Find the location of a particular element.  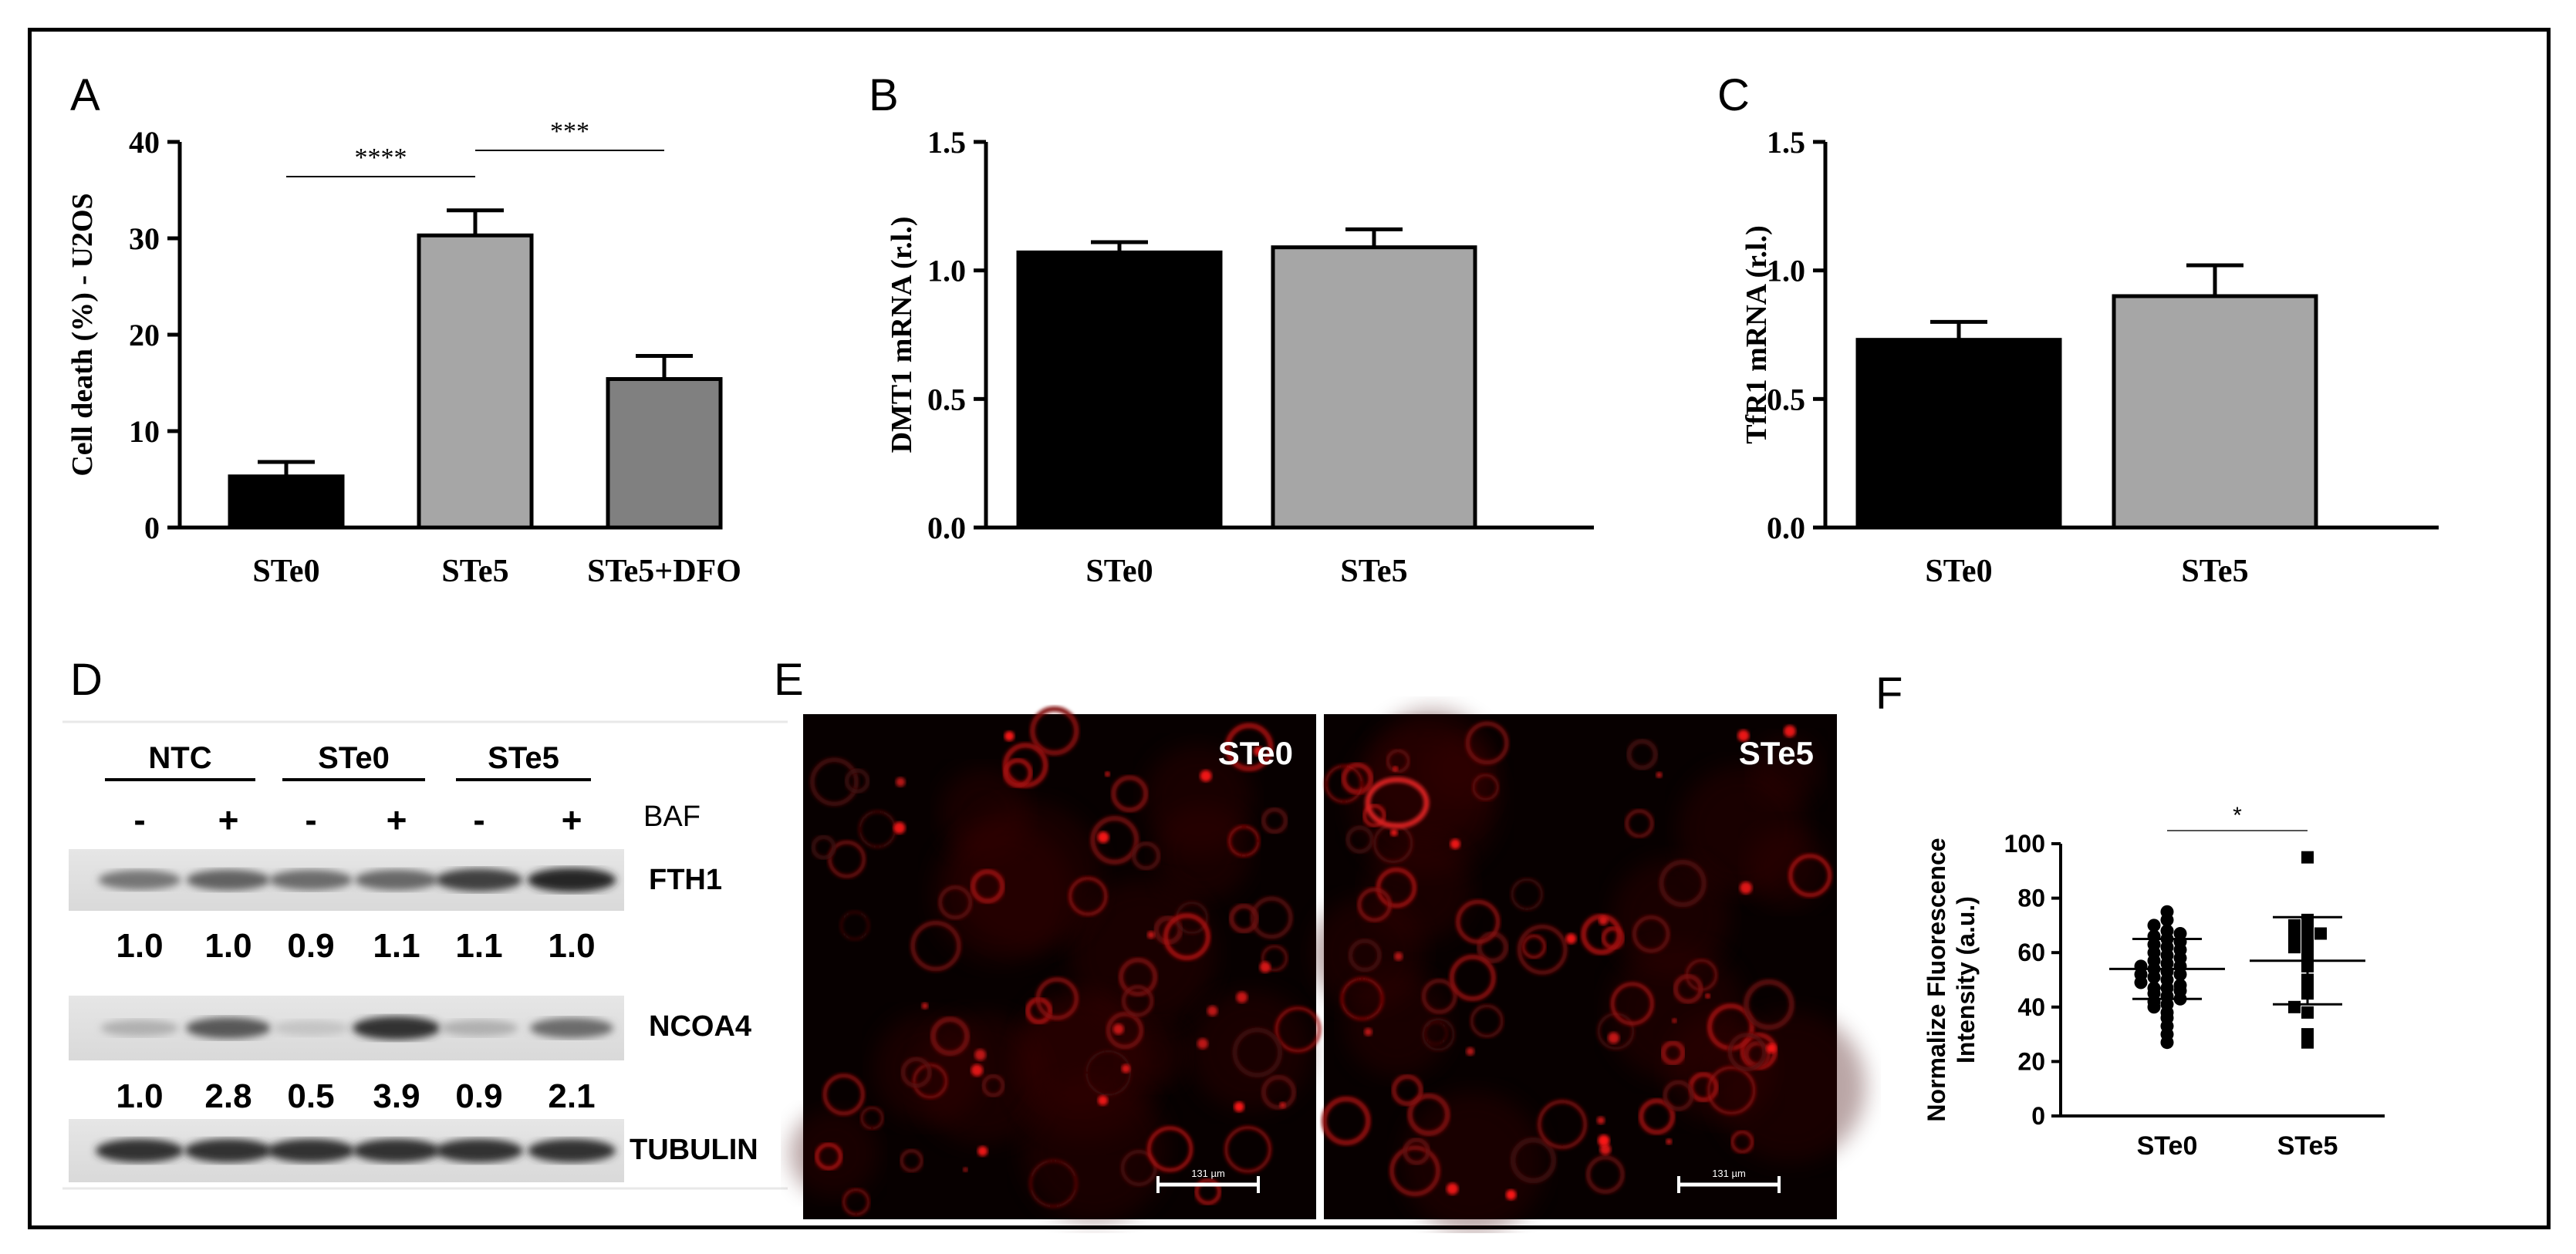

y-tick-label: 1.0 is located at coordinates (946, 271).